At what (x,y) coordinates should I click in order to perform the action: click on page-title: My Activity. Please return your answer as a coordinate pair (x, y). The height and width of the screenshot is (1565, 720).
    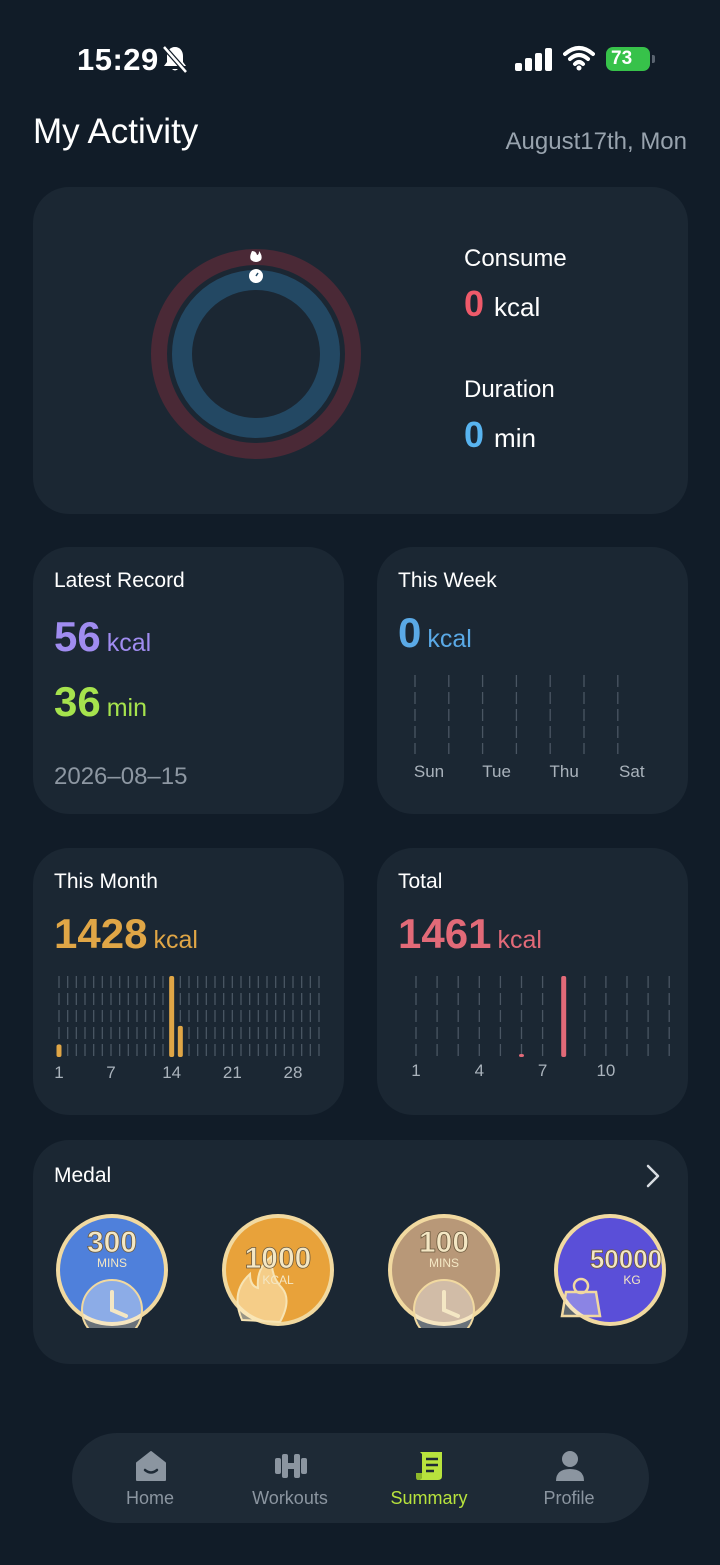
    Looking at the image, I should click on (116, 131).